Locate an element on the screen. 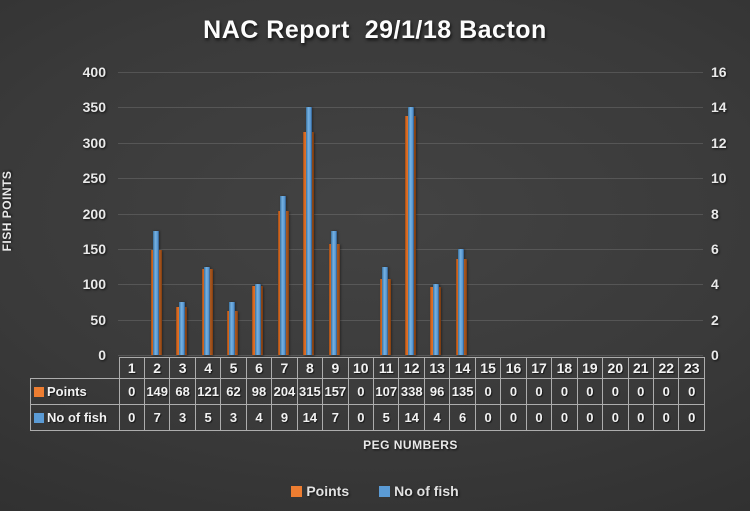 The width and height of the screenshot is (750, 511). value-cell: 157 is located at coordinates (335, 391).